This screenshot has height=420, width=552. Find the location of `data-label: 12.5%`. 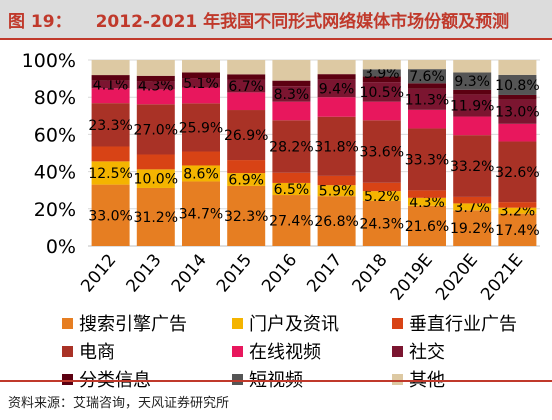

data-label: 12.5% is located at coordinates (110, 174).